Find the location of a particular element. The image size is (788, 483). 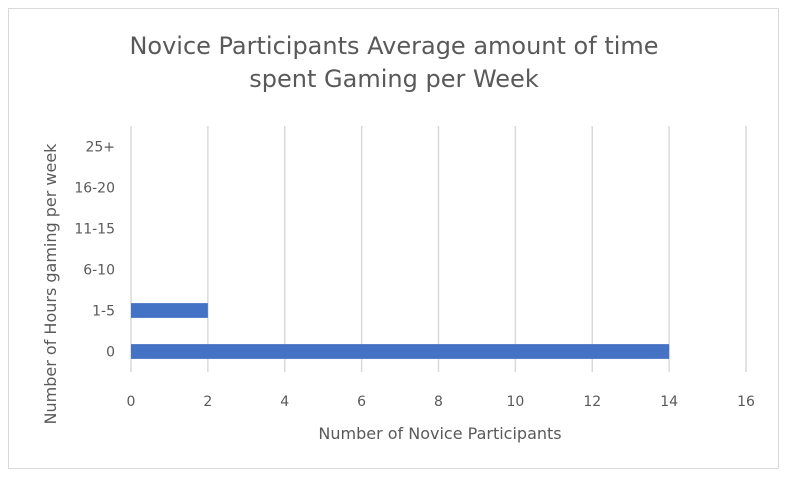

y-tick-label-25+: 25+ is located at coordinates (100, 148).